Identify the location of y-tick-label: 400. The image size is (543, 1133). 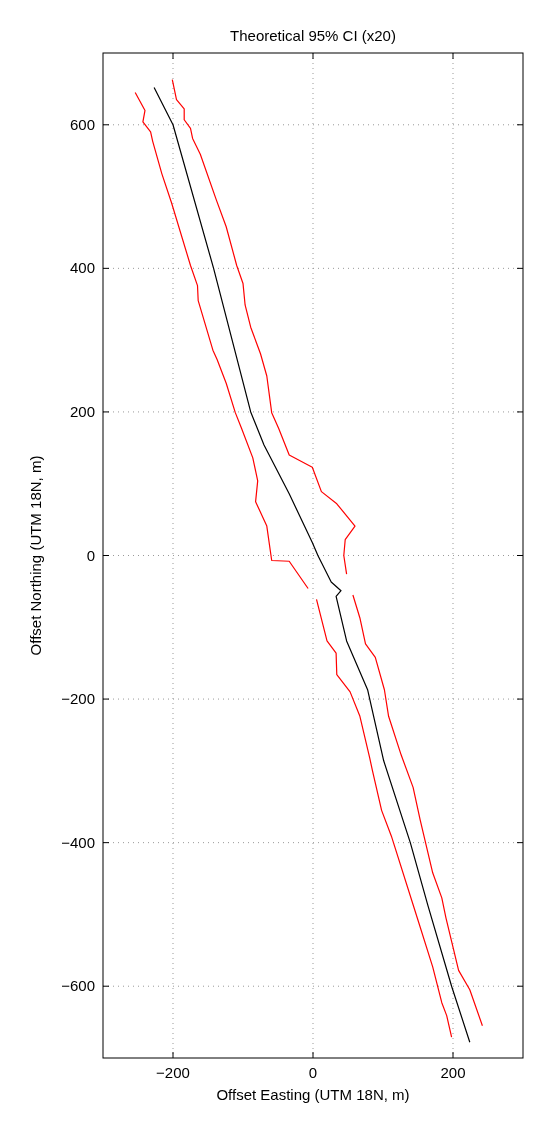
(82, 268).